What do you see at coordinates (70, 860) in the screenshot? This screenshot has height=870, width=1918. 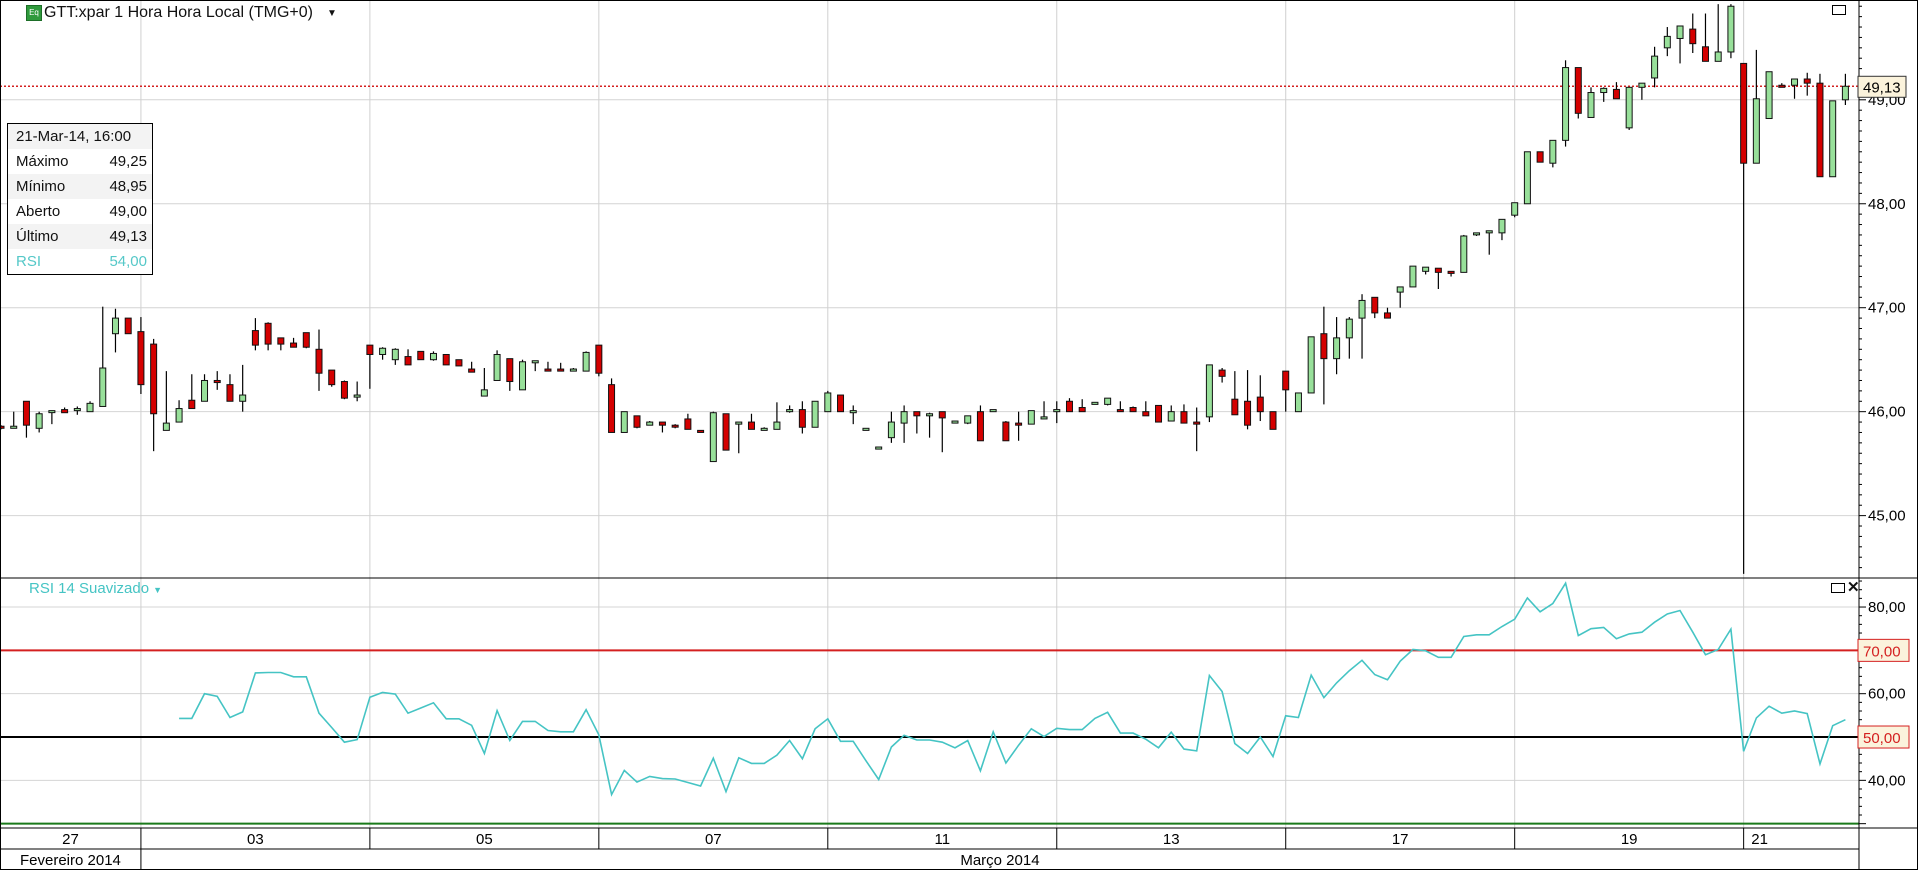 I see `month-label: Fevereiro 2014` at bounding box center [70, 860].